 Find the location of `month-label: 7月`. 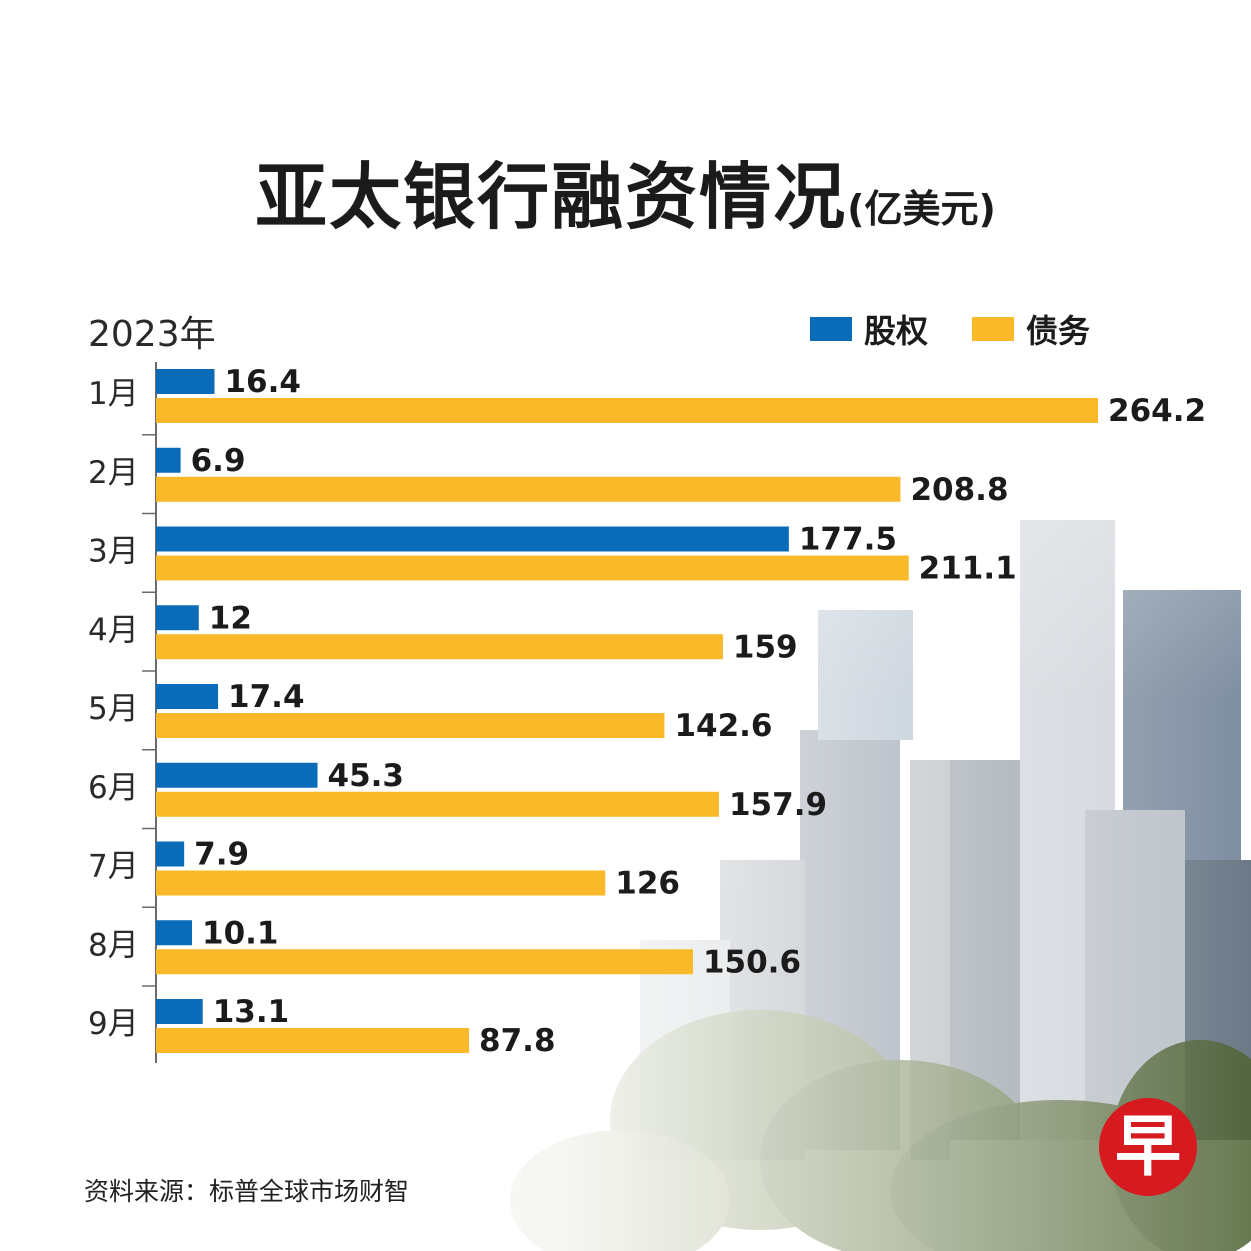

month-label: 7月 is located at coordinates (113, 867).